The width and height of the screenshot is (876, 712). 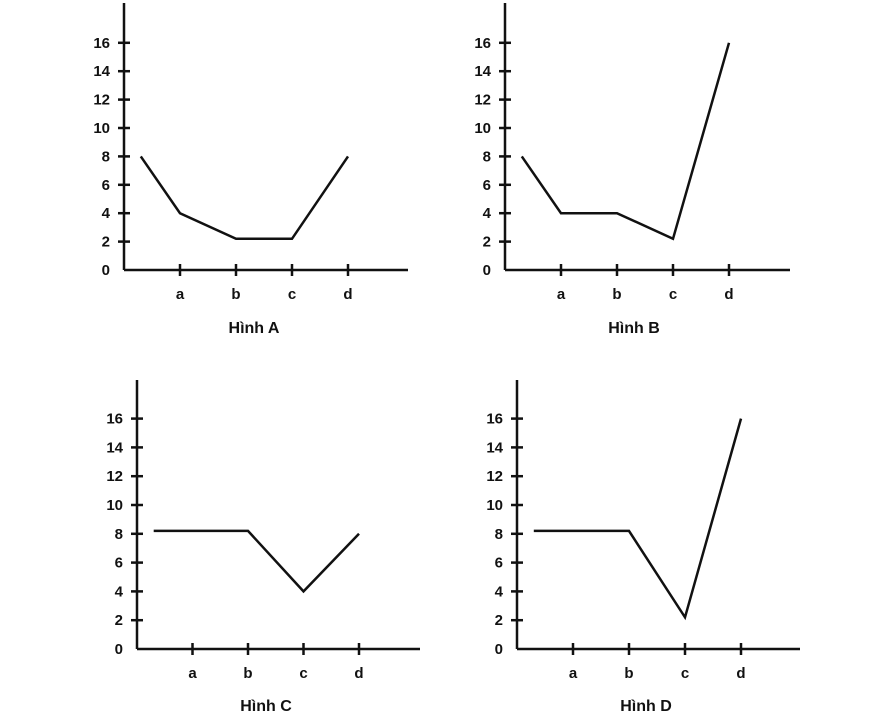 I want to click on chart-title: Hình B, so click(x=634, y=328).